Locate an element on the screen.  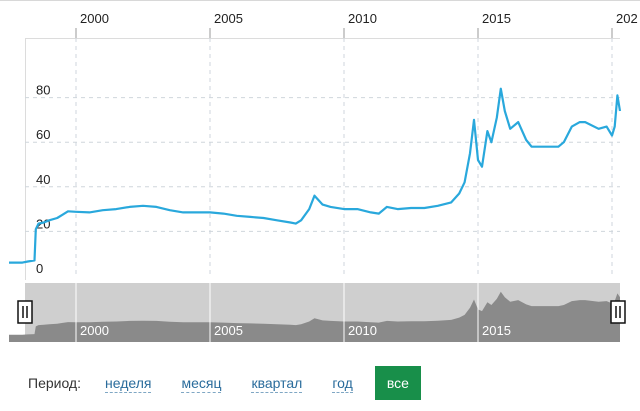
navigator-area is located at coordinates (314, 316).